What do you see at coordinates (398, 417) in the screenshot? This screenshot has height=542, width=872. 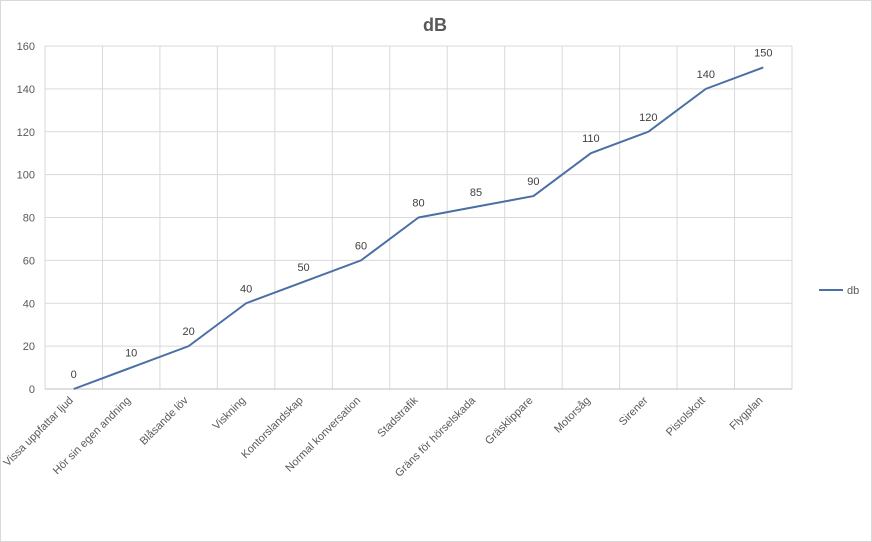 I see `x-tick-label: Stadstrafik` at bounding box center [398, 417].